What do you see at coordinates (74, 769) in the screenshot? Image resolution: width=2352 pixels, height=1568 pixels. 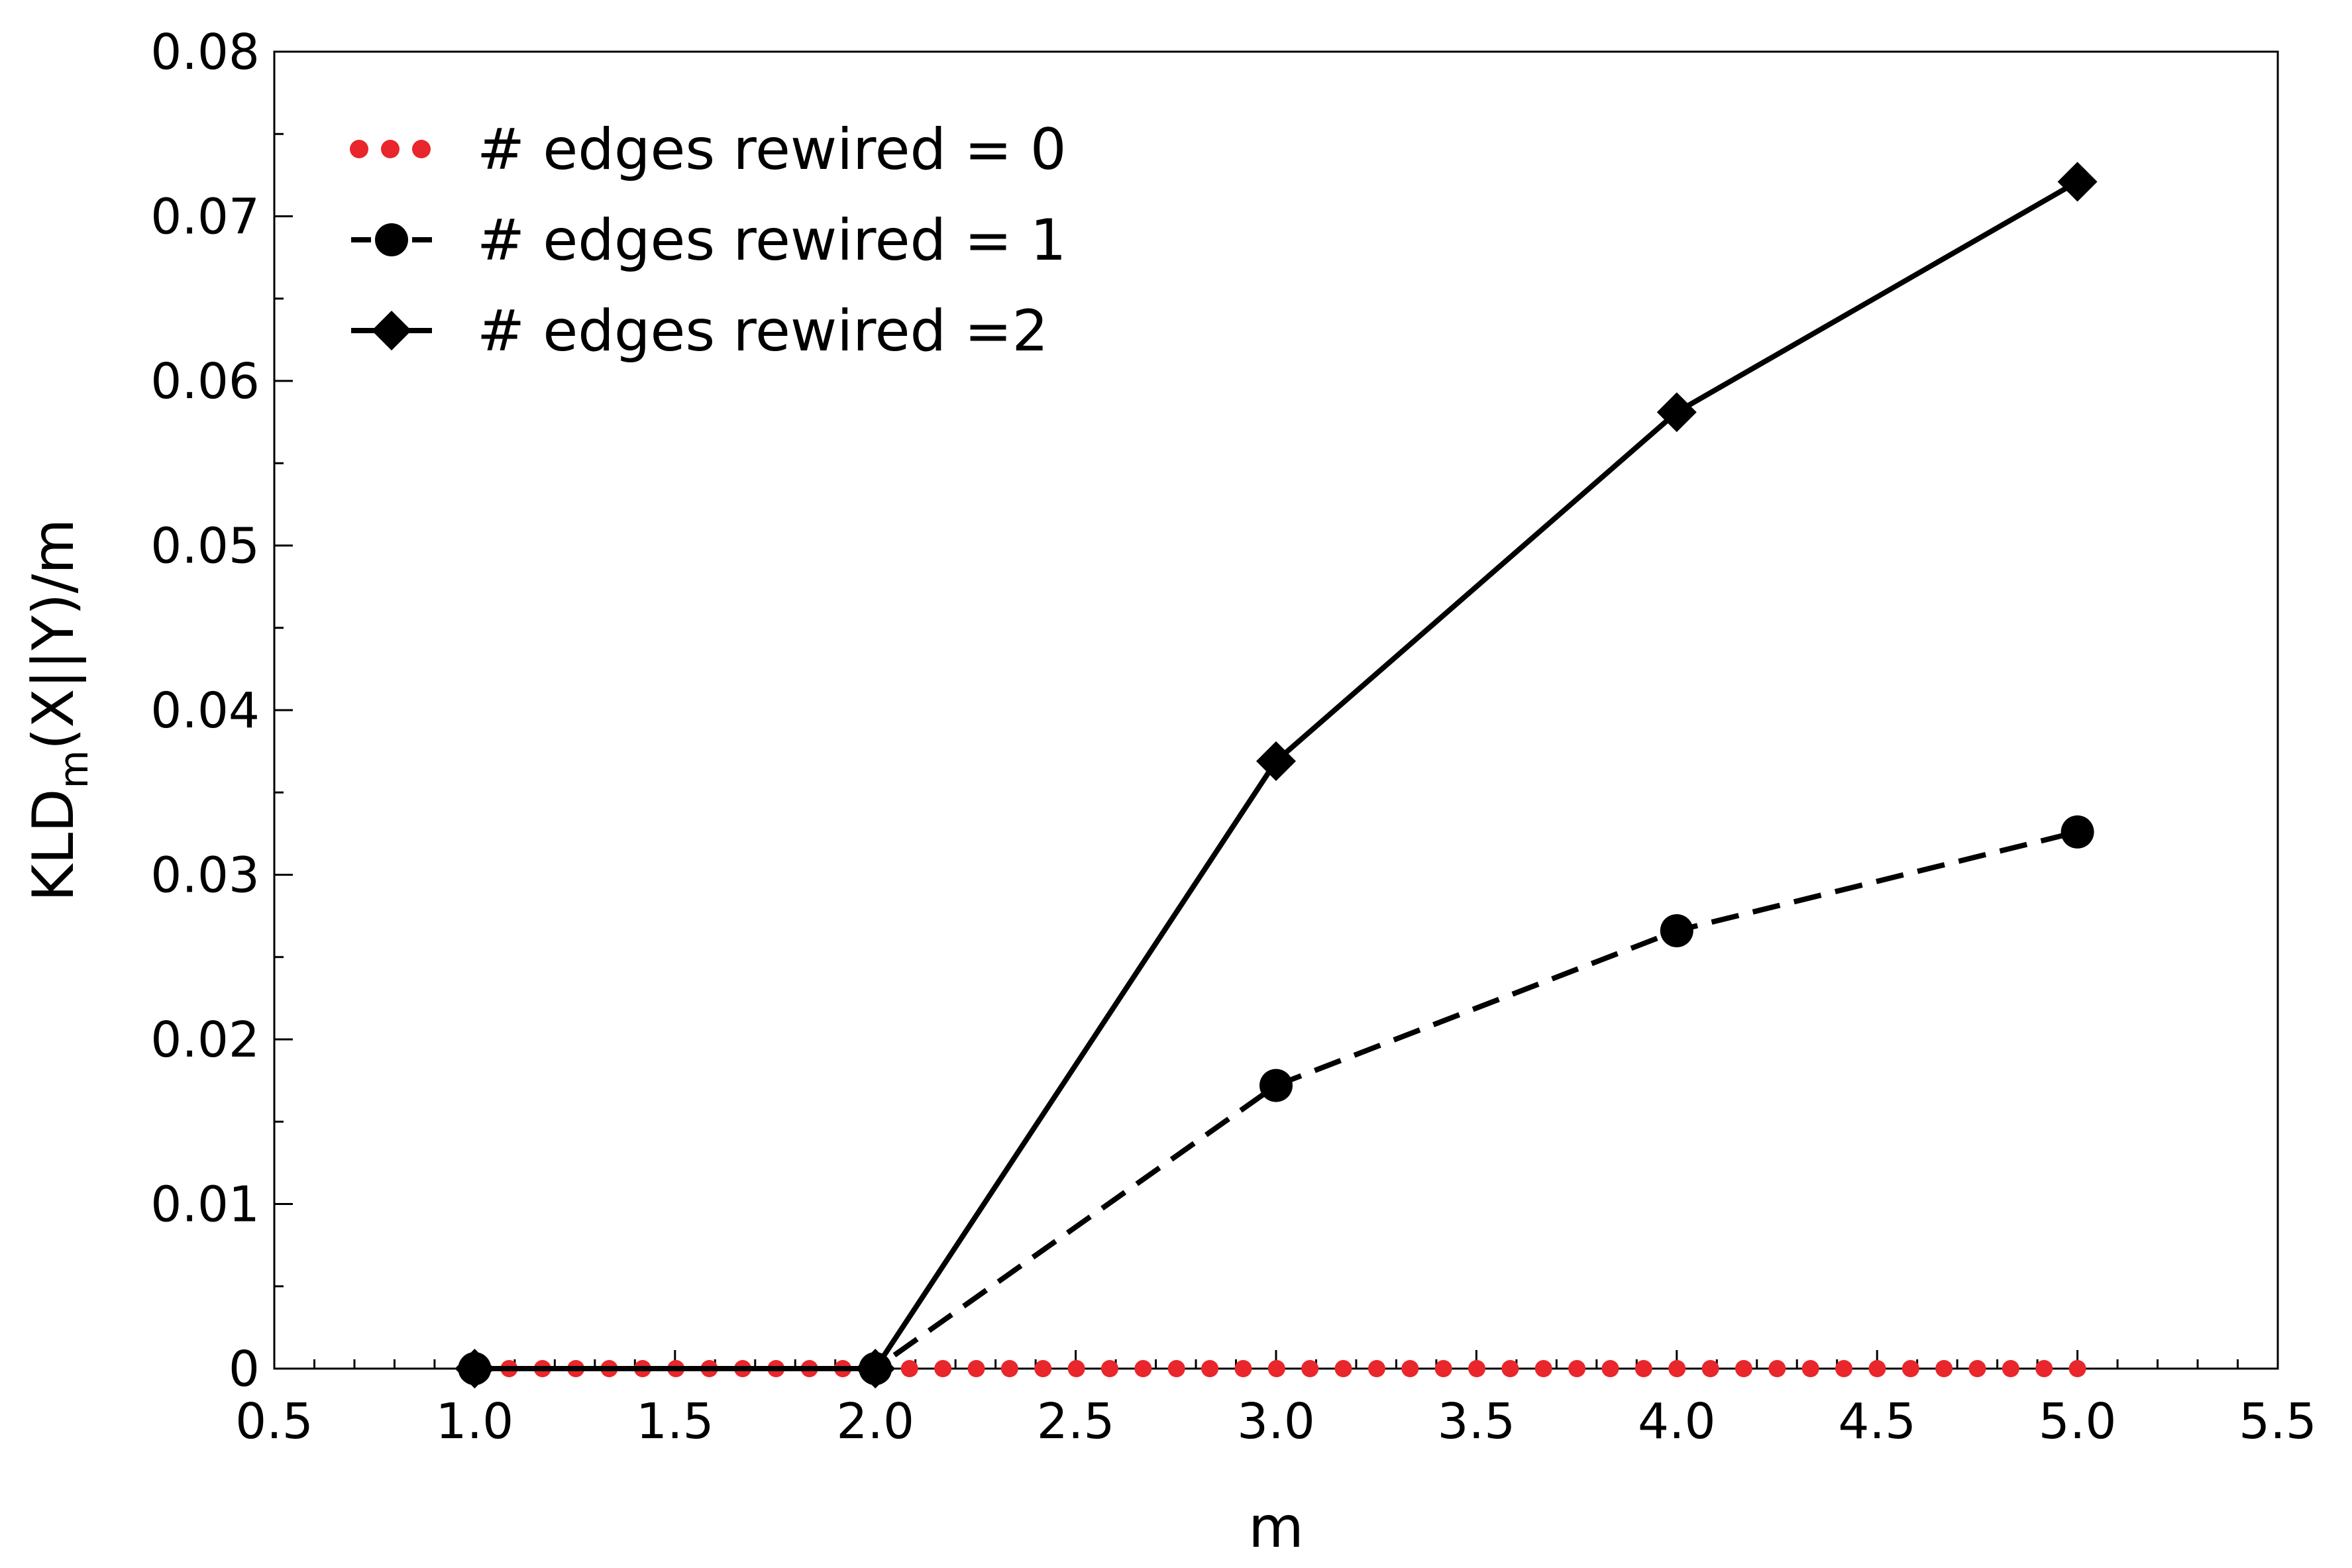 I see `y-axis-title-subscript: m` at bounding box center [74, 769].